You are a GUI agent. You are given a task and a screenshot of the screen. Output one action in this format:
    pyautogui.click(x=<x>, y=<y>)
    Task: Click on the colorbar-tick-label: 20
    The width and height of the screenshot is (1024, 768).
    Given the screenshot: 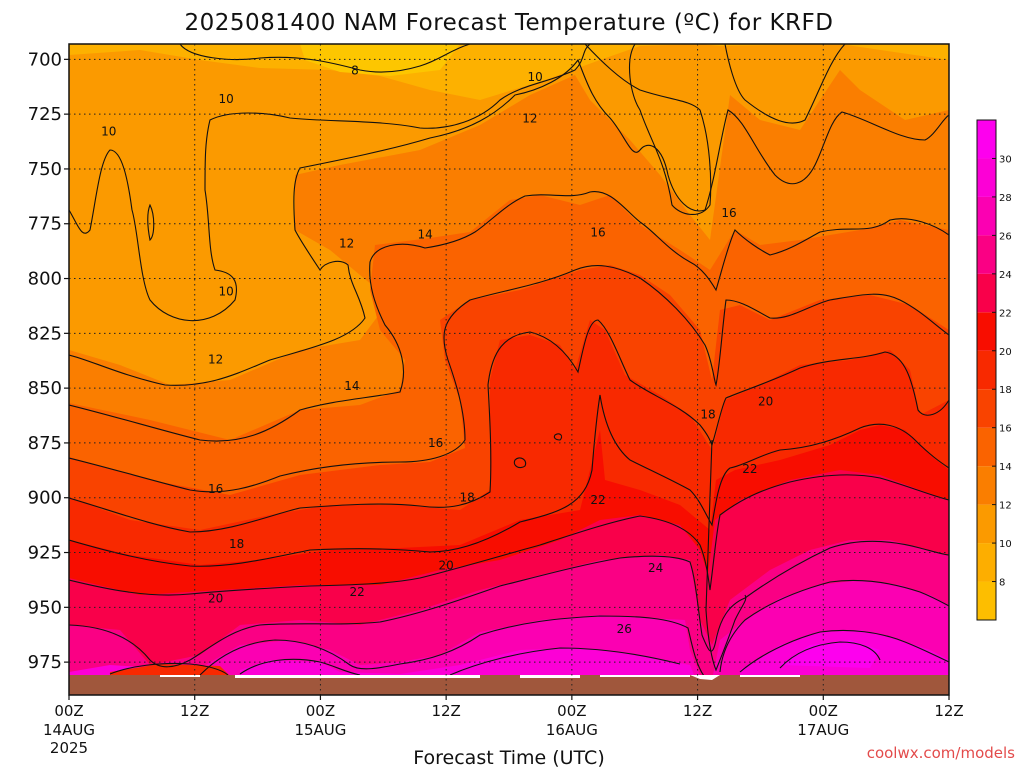 What is the action you would take?
    pyautogui.click(x=1005, y=352)
    